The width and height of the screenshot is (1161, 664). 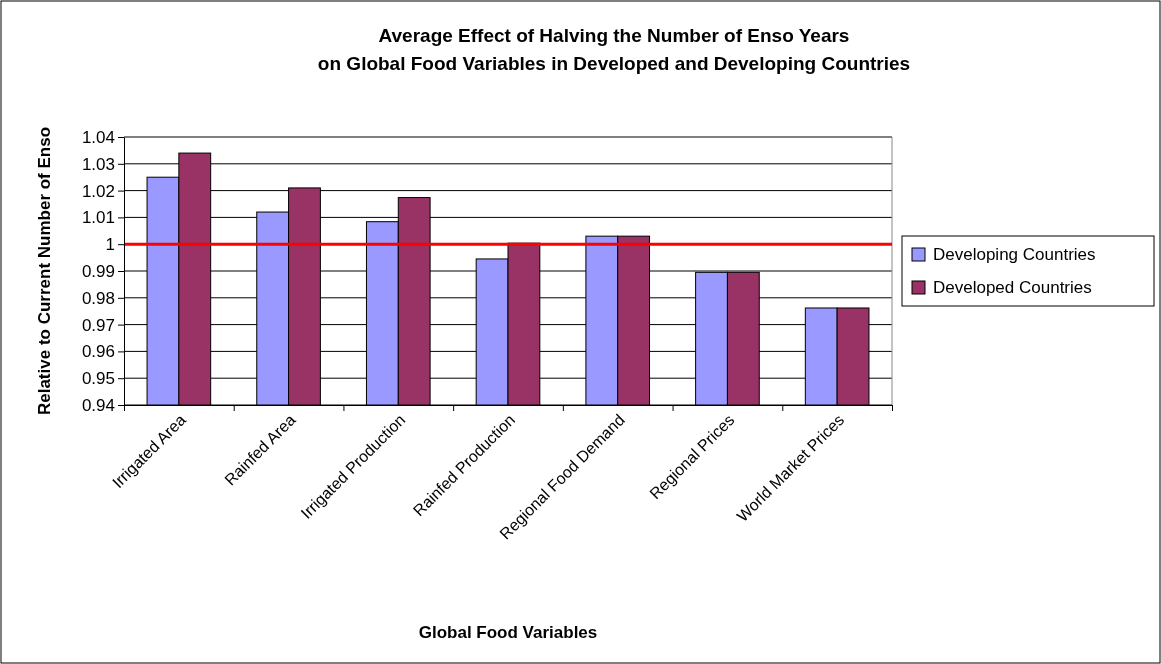 I want to click on y-tick-label: 0.96, so click(x=98, y=352).